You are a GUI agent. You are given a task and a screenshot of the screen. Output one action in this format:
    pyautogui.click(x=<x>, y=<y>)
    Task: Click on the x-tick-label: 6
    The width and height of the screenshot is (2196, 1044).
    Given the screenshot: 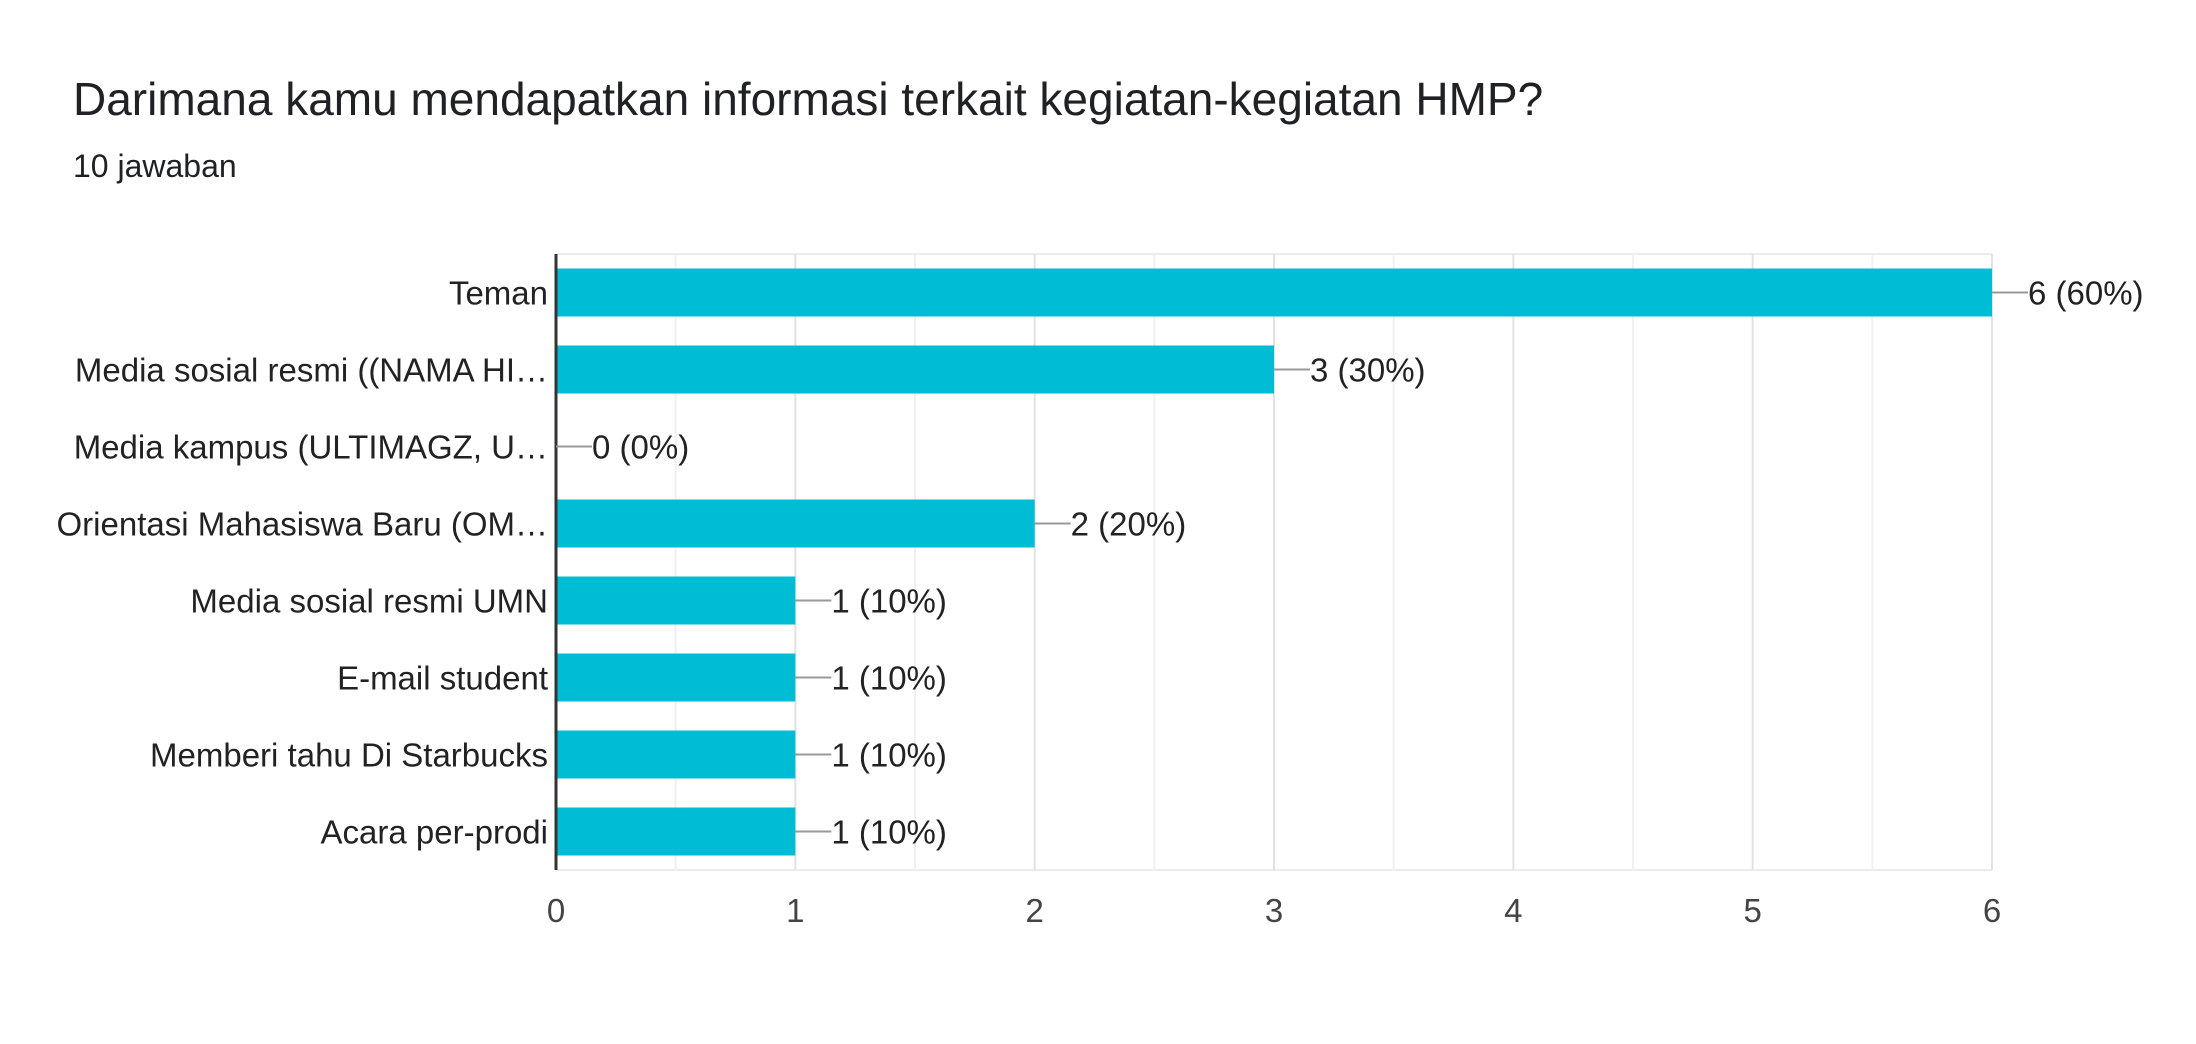 What is the action you would take?
    pyautogui.click(x=1992, y=910)
    